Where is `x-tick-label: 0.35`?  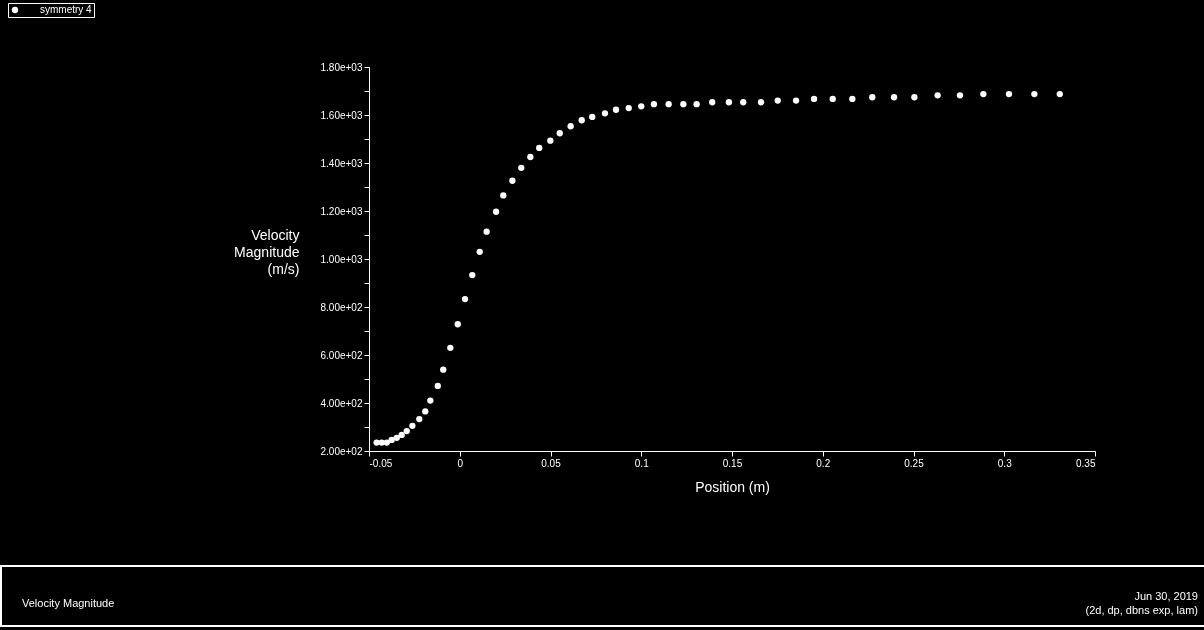 x-tick-label: 0.35 is located at coordinates (1086, 463).